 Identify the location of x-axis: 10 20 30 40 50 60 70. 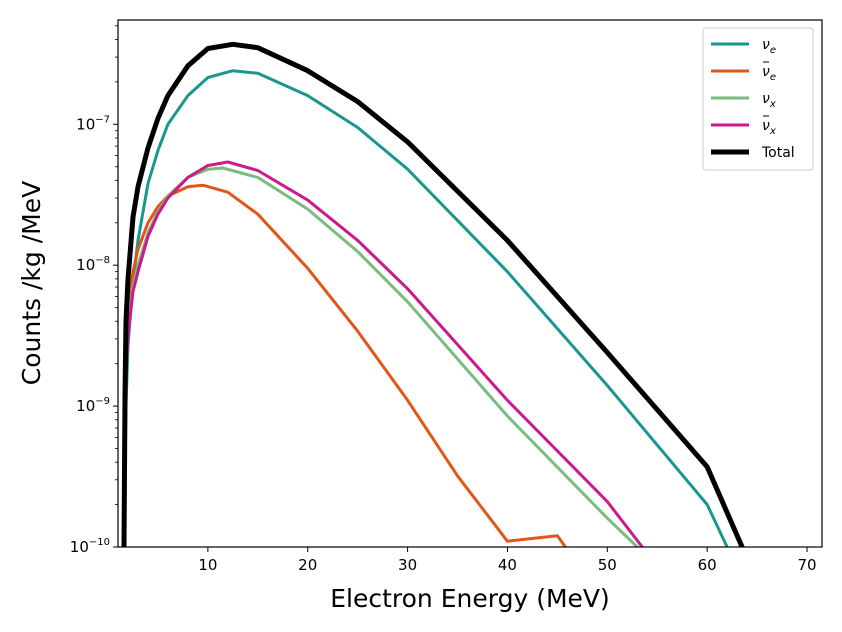
(507, 560).